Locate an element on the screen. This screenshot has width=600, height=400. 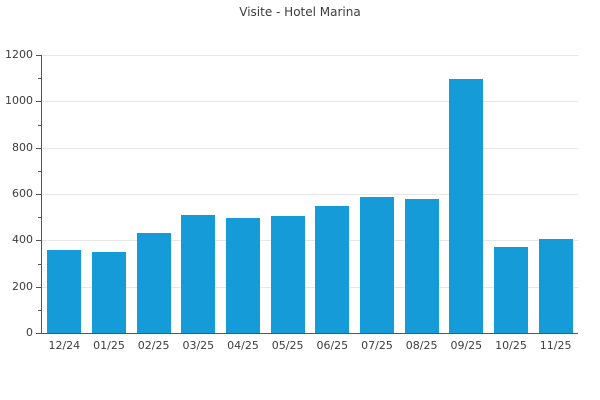
x-axis-tick-label: 04/25 is located at coordinates (243, 345).